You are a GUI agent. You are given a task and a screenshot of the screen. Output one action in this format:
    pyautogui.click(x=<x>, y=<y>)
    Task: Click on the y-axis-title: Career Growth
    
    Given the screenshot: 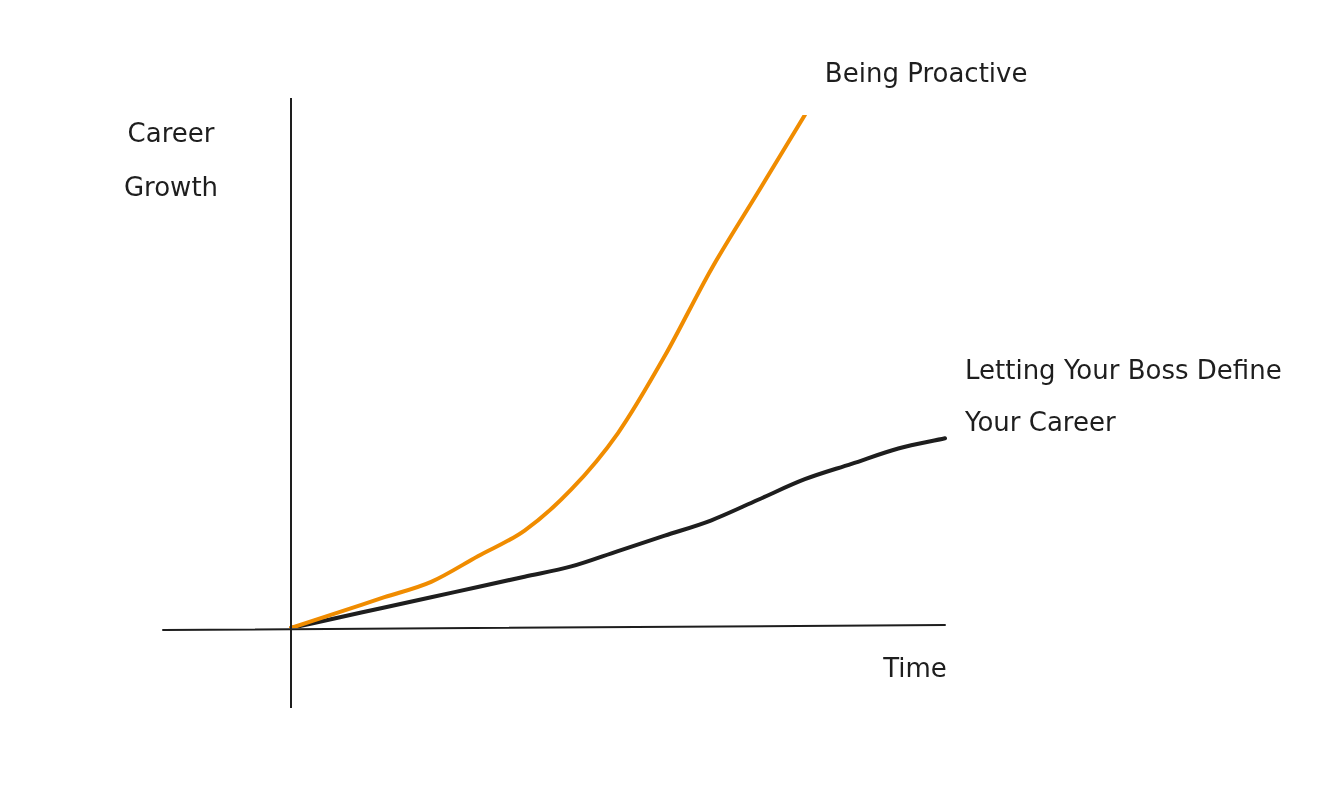 What is the action you would take?
    pyautogui.click(x=171, y=159)
    